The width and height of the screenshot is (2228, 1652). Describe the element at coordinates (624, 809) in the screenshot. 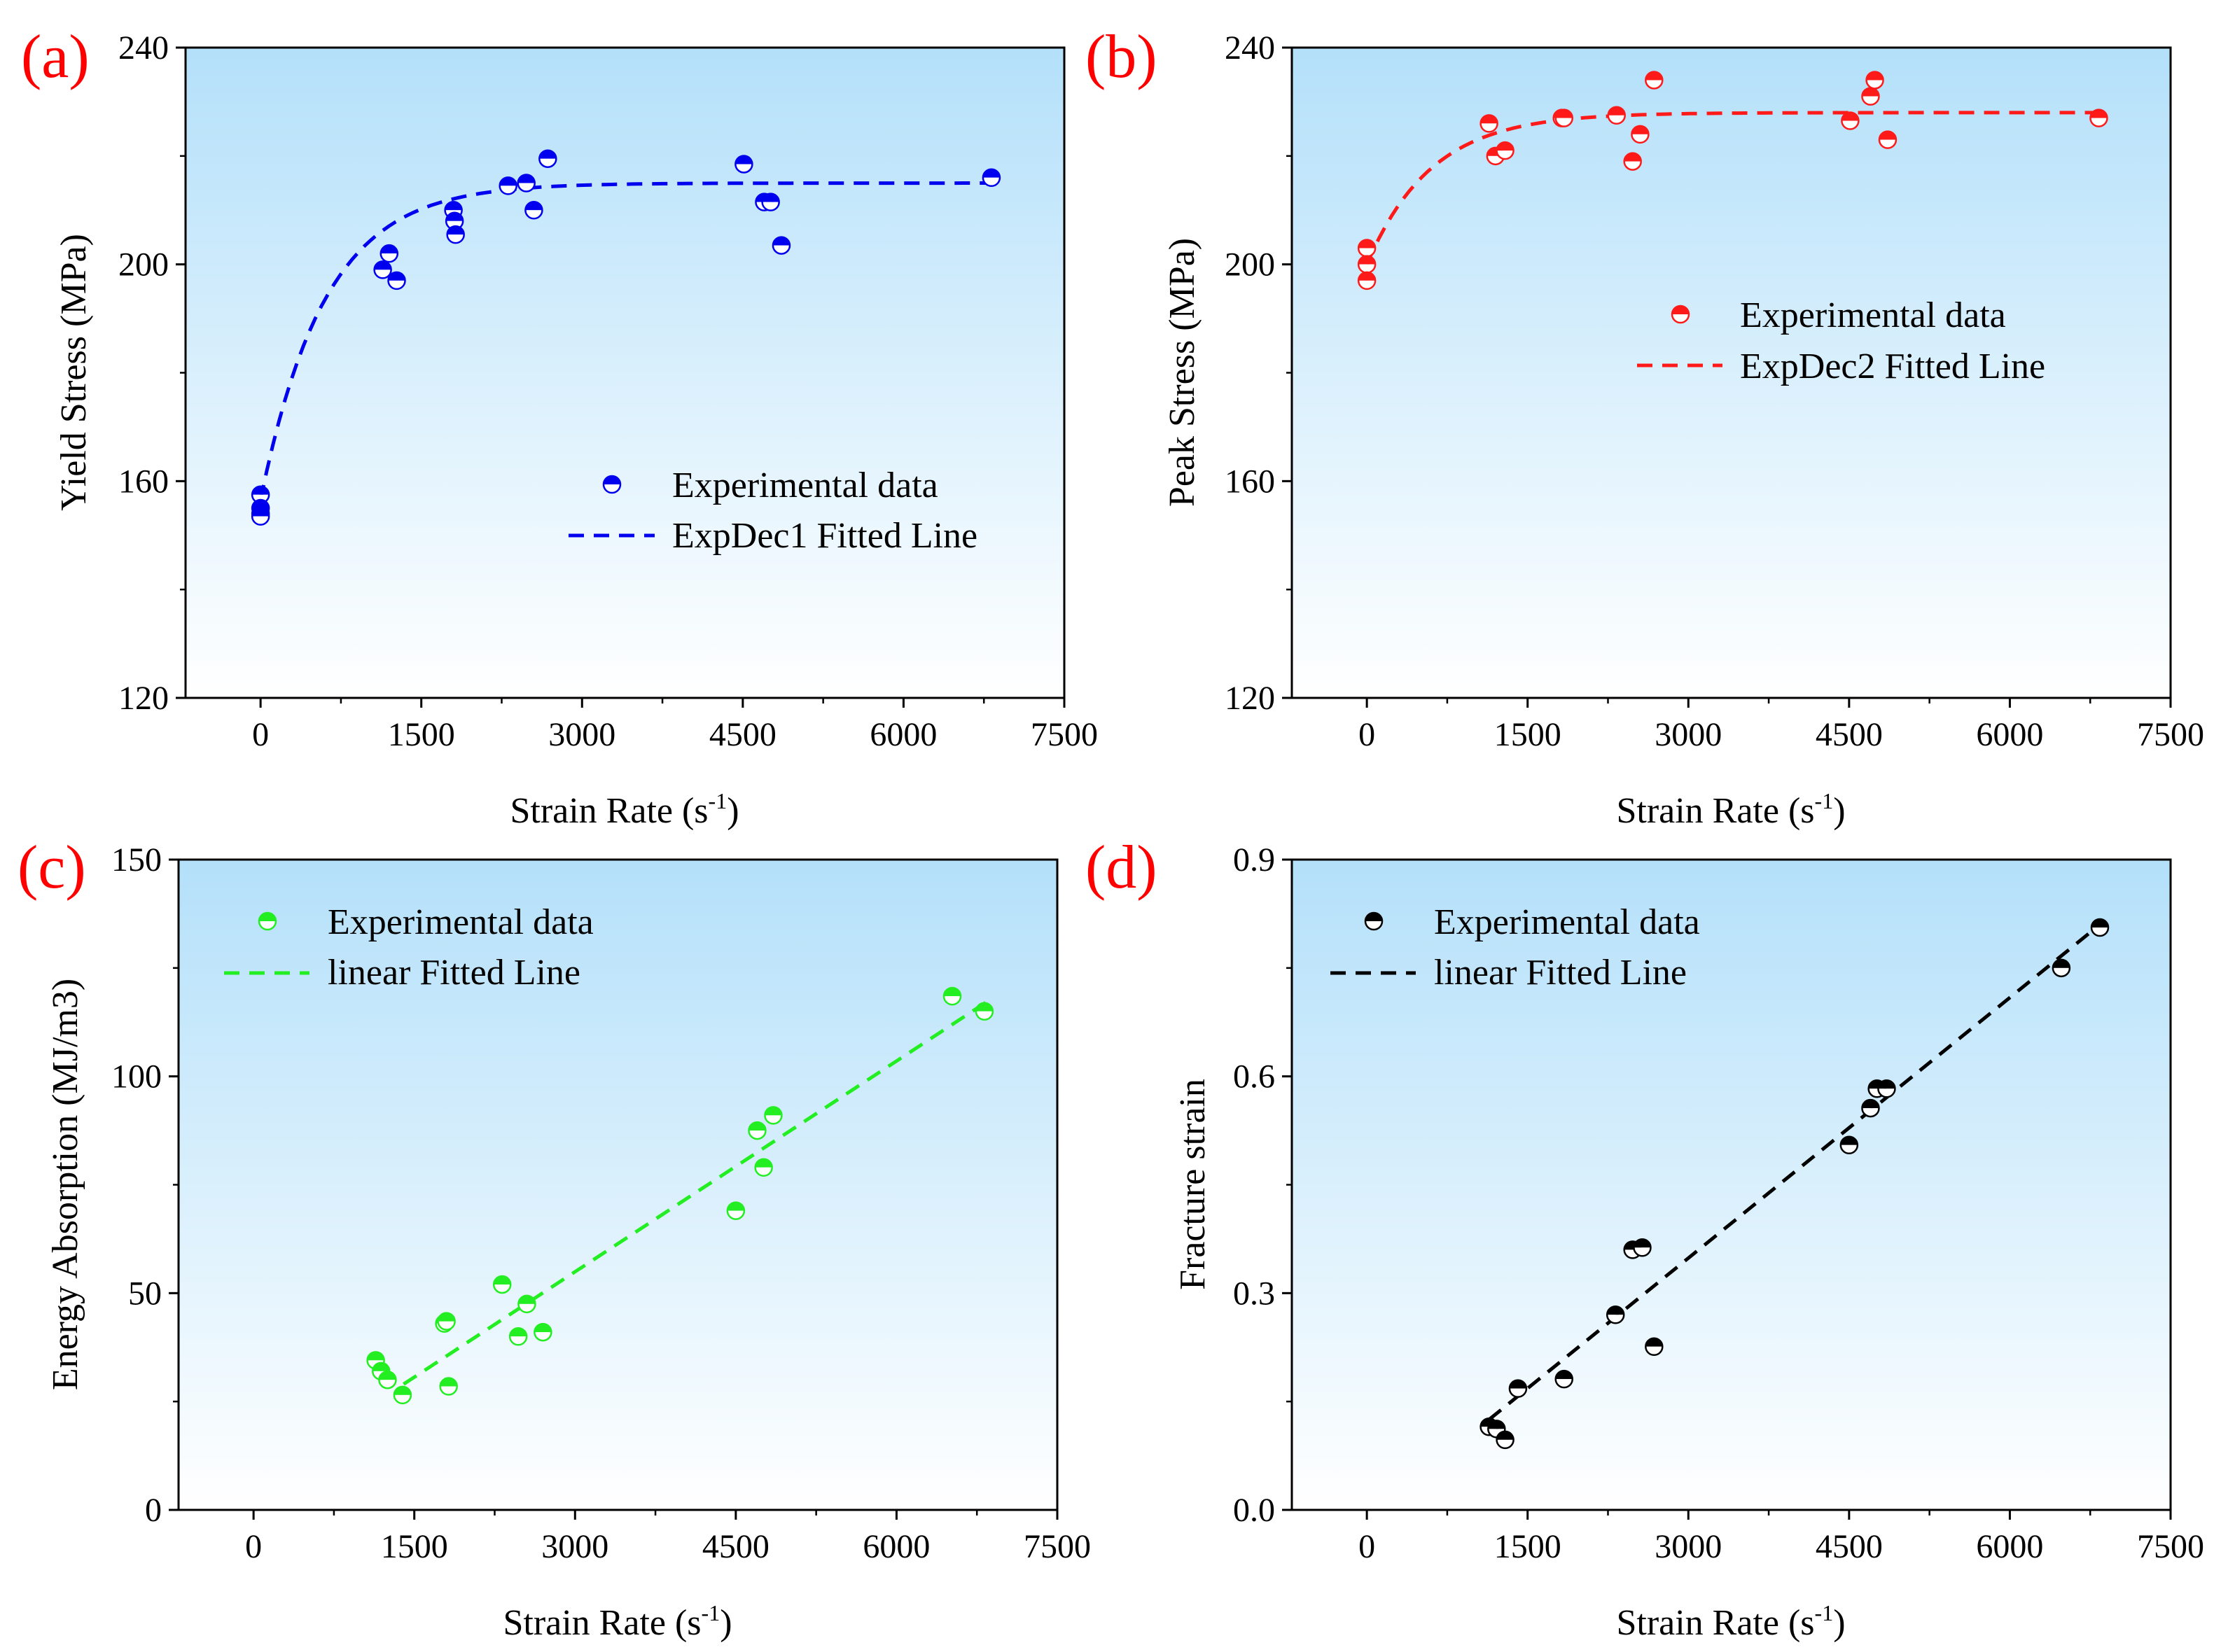

I see `x-axis-title-a: Strain Rate (s-1)` at that location.